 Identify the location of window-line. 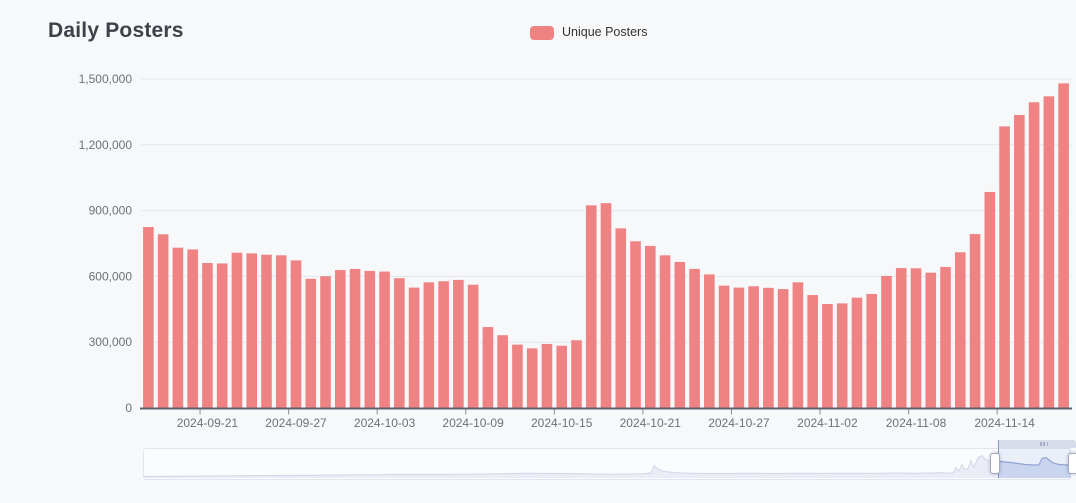
(1034, 461).